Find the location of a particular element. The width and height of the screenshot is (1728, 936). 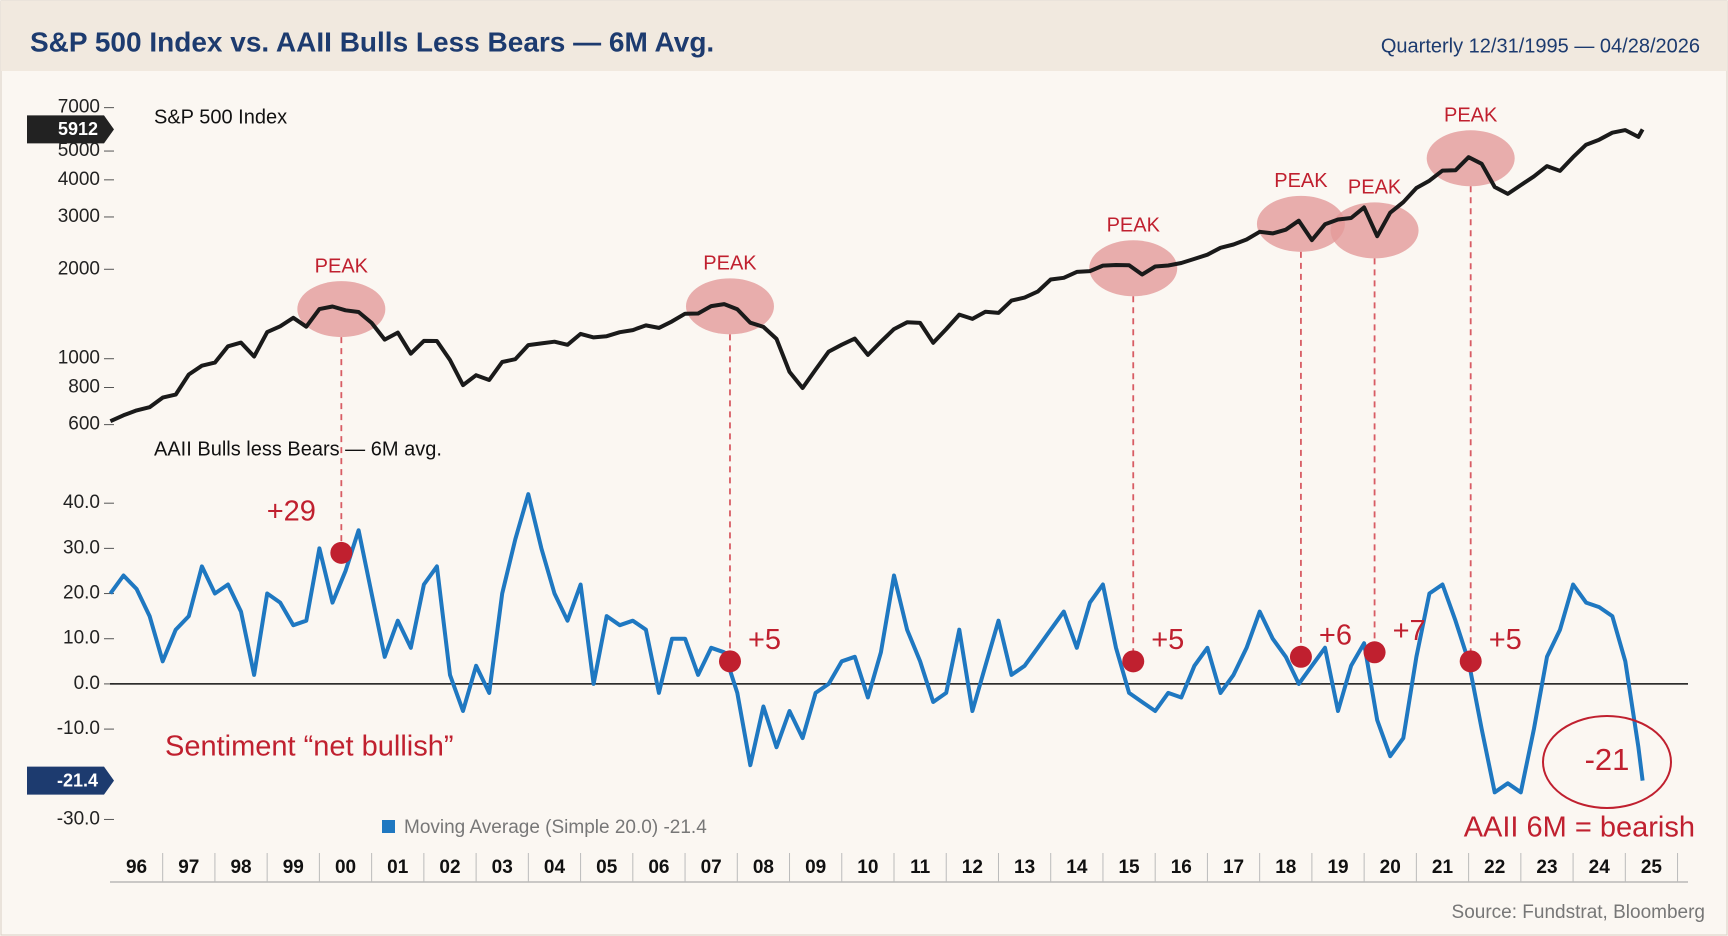

x-tick-label: 23 is located at coordinates (1546, 867).